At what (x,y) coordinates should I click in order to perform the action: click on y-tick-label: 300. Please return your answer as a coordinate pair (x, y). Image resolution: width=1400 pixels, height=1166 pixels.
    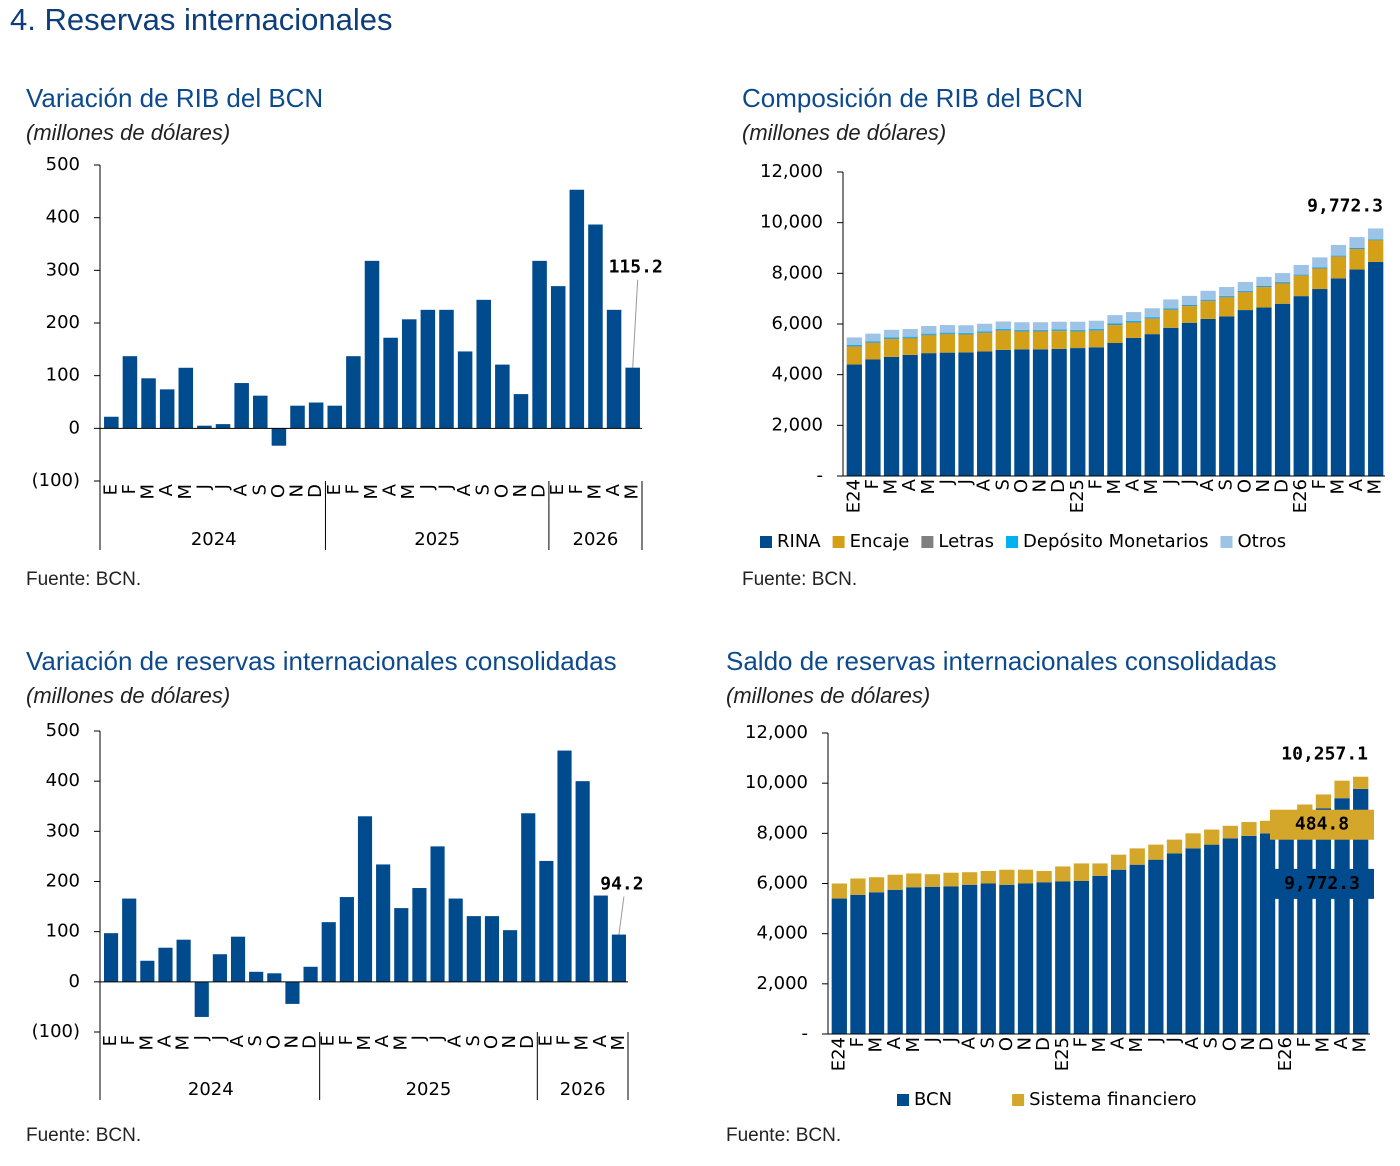
    Looking at the image, I should click on (63, 830).